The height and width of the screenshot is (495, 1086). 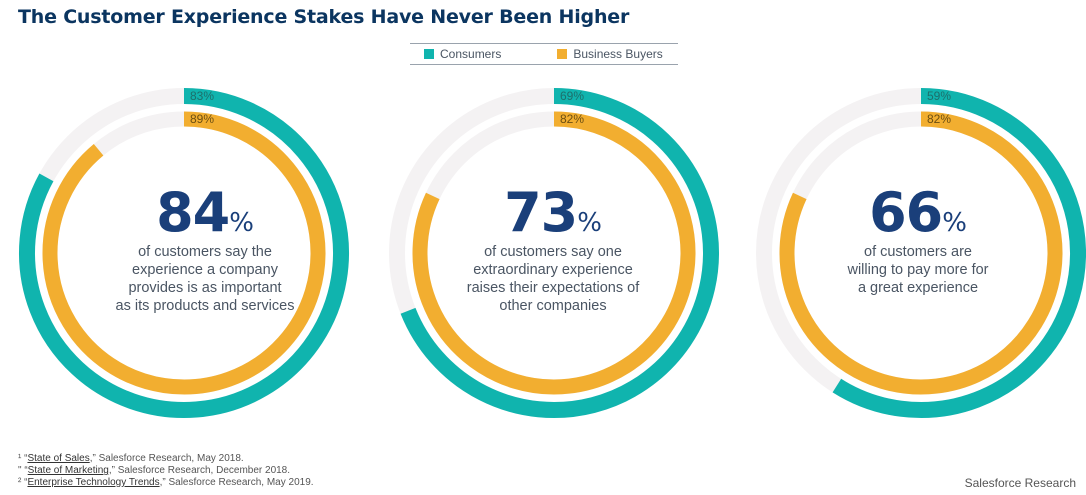 What do you see at coordinates (572, 96) in the screenshot?
I see `consumers-value-label: 69%` at bounding box center [572, 96].